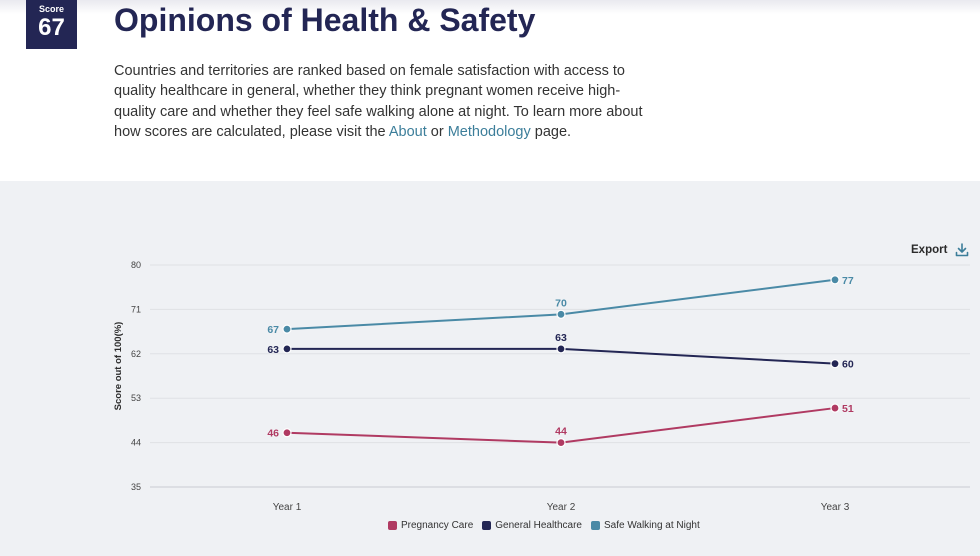 The height and width of the screenshot is (556, 980). I want to click on y-tick-label: 44, so click(136, 443).